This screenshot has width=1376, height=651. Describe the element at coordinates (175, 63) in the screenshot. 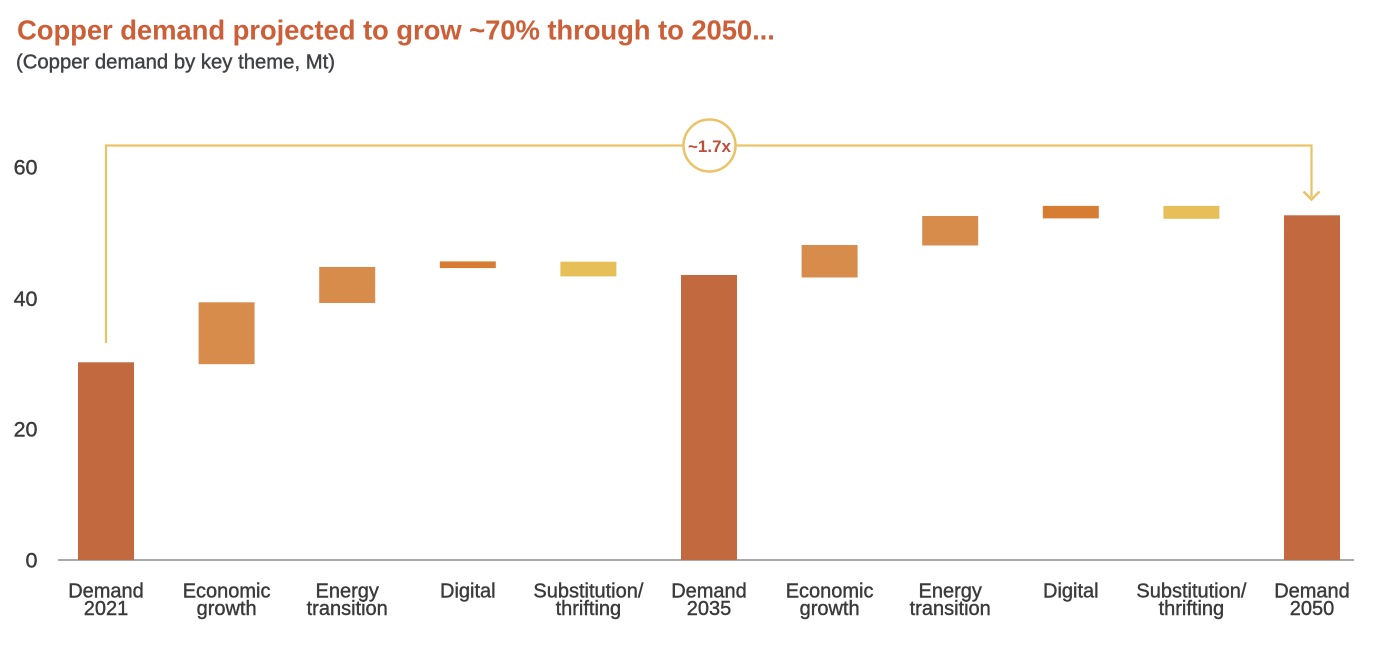

I see `svg-text:(Copper demand by key theme, M: (Copper demand by key theme, Mt)` at that location.